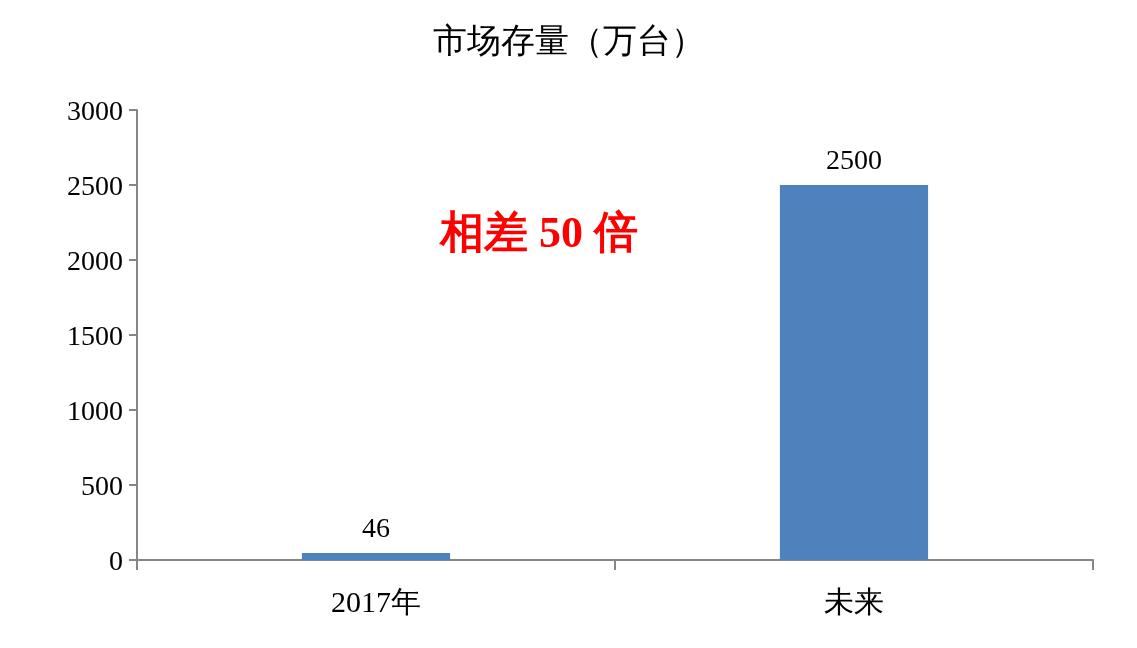 The height and width of the screenshot is (648, 1137). What do you see at coordinates (95, 335) in the screenshot?
I see `y-tick-label: 1500` at bounding box center [95, 335].